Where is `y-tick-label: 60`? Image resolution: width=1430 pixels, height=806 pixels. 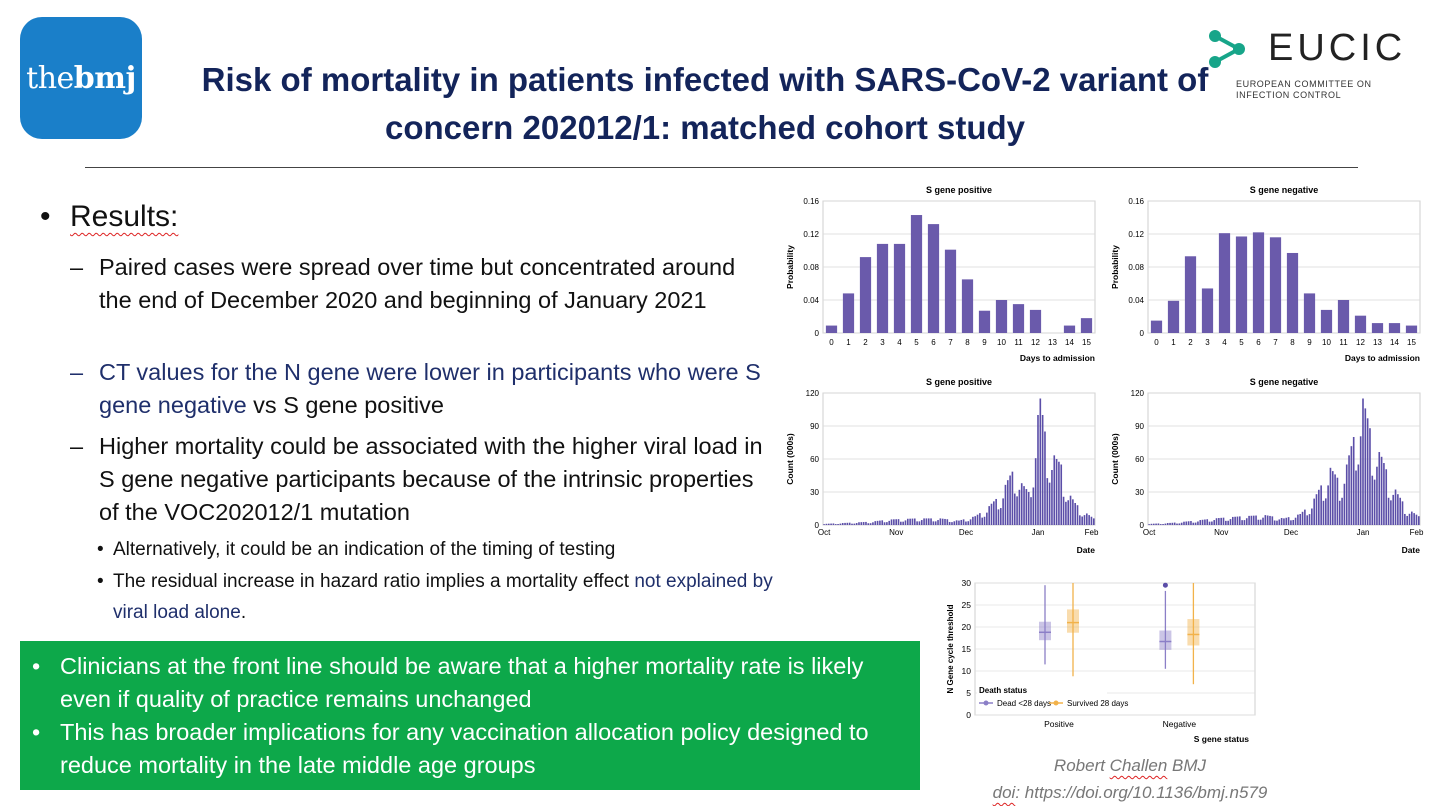 y-tick-label: 60 is located at coordinates (1139, 459).